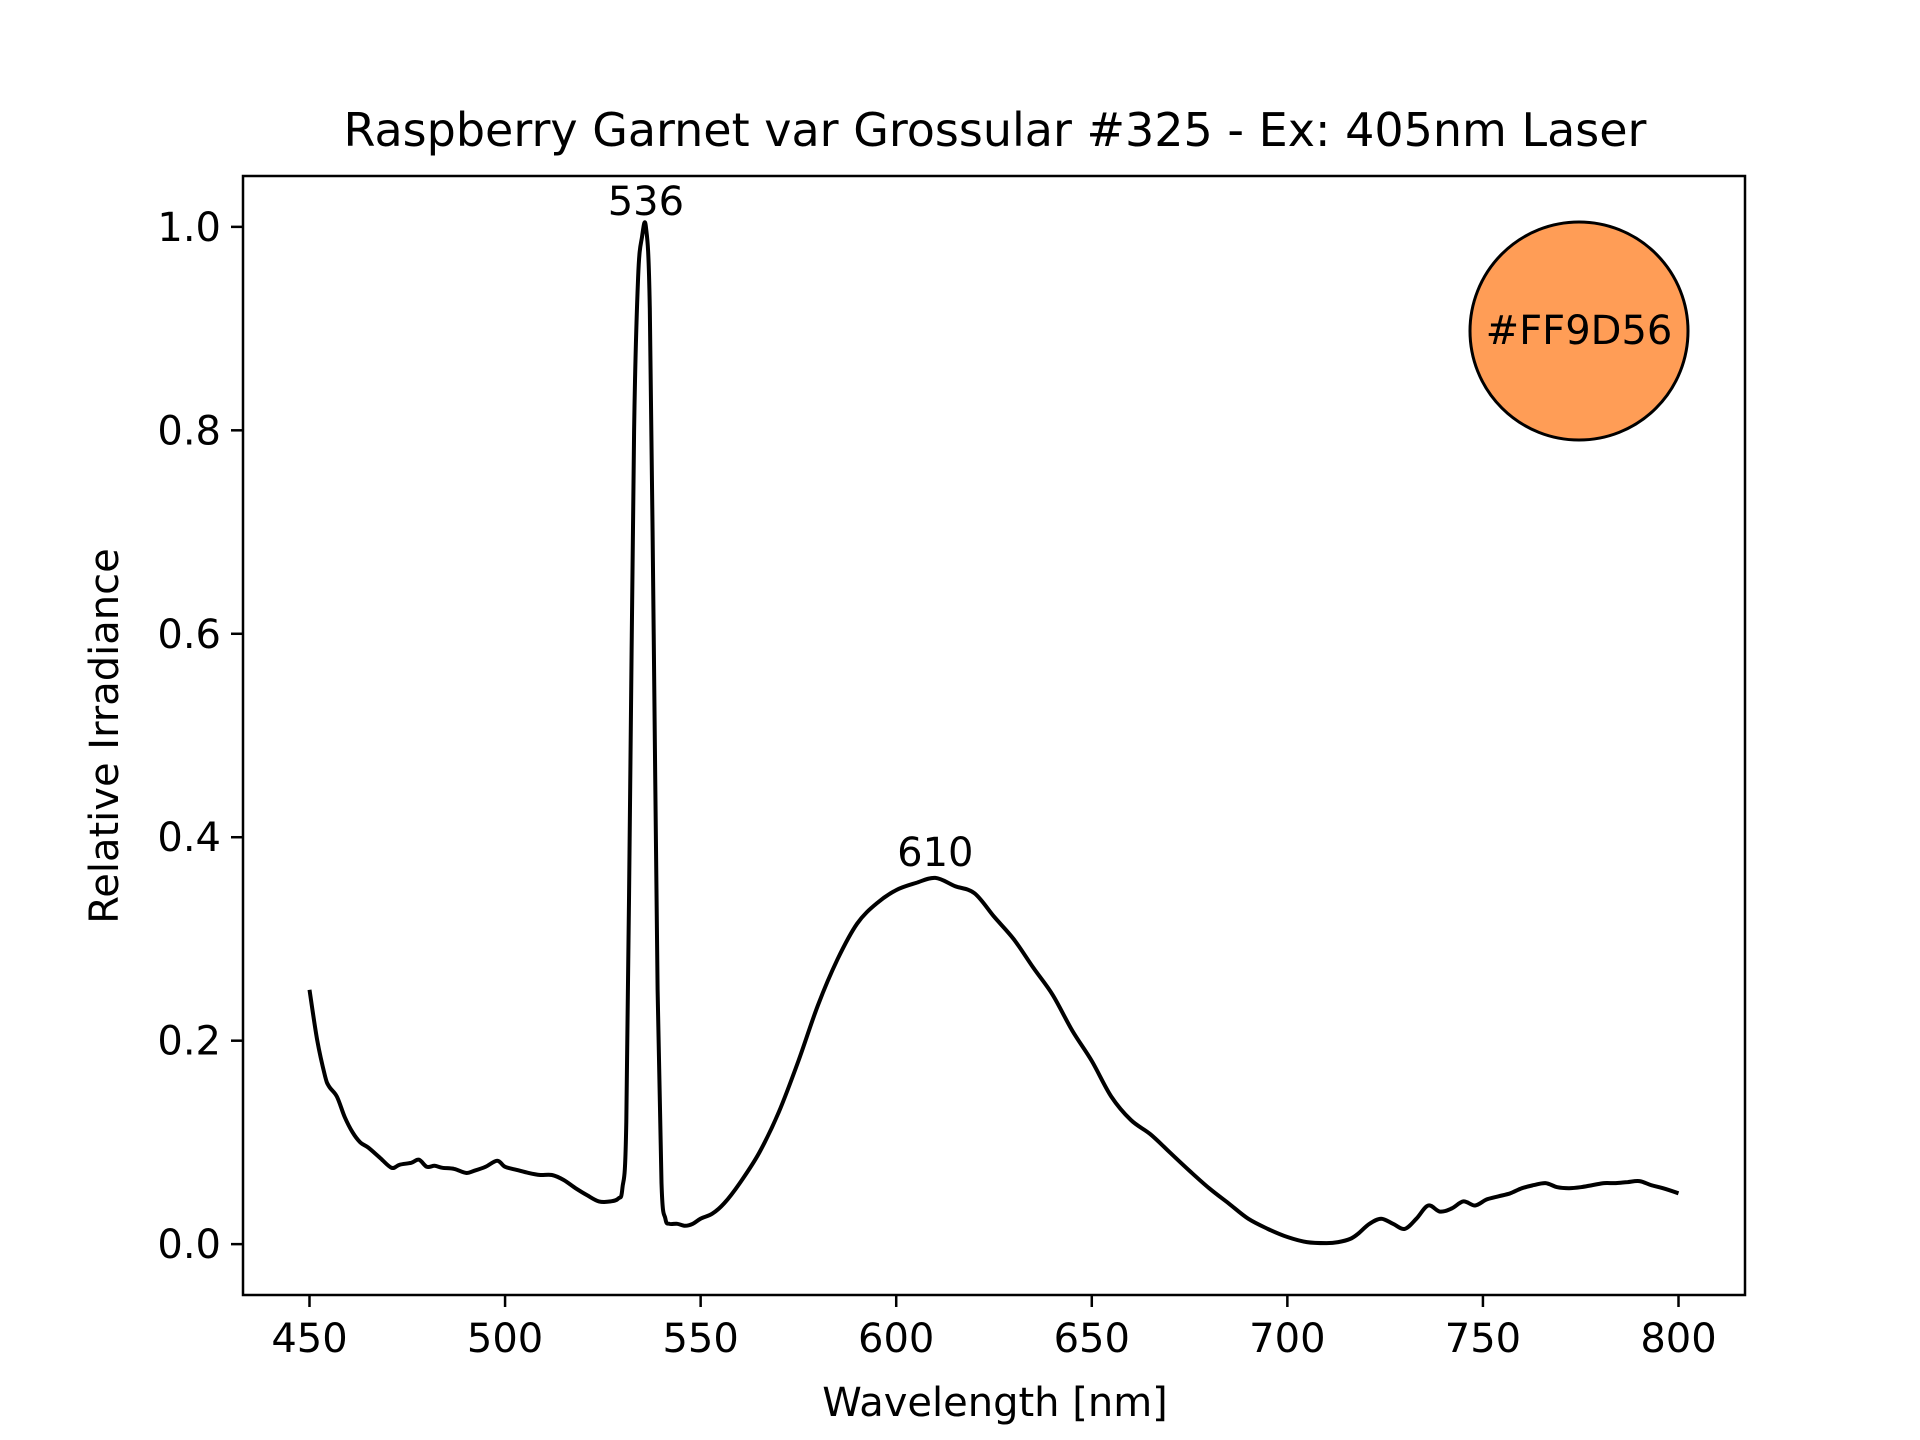 The height and width of the screenshot is (1440, 1920). Describe the element at coordinates (994, 1328) in the screenshot. I see `x-axis: 450 500 550 600 650 700 750 800` at that location.